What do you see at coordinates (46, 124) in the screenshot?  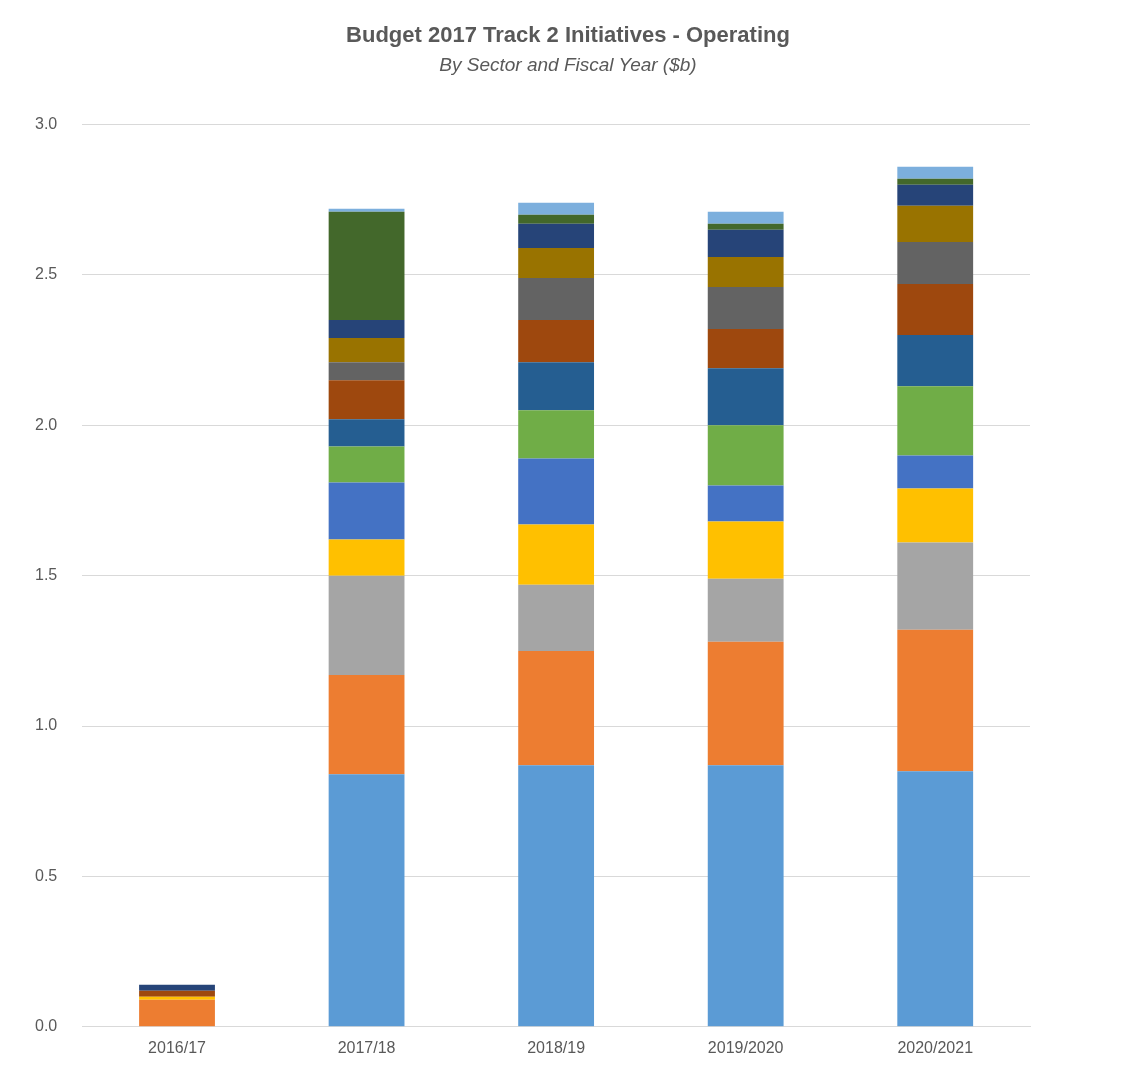 I see `y-tick-label: 3.0` at bounding box center [46, 124].